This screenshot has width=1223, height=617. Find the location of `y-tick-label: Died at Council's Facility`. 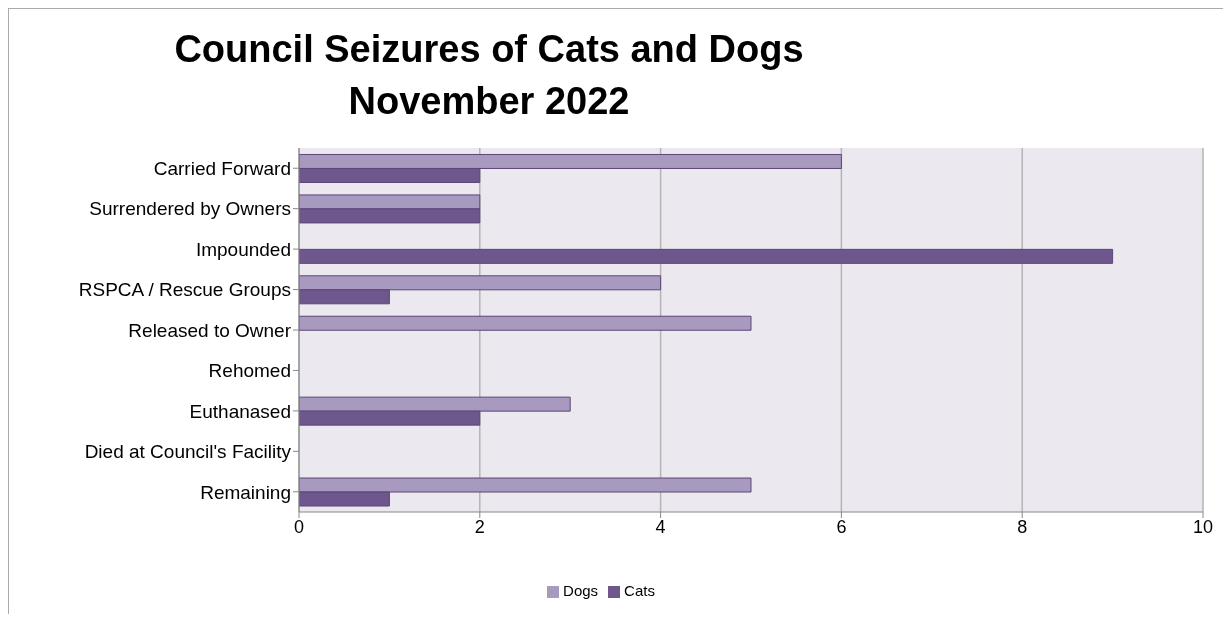

y-tick-label: Died at Council's Facility is located at coordinates (188, 452).